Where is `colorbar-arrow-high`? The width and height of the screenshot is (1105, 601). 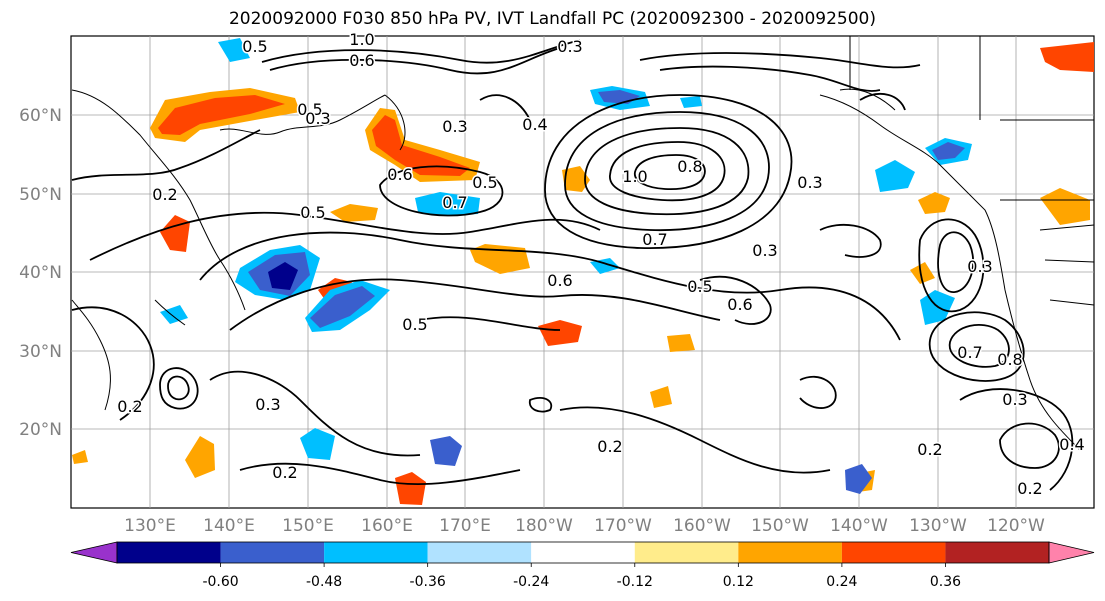 colorbar-arrow-high is located at coordinates (1071, 552).